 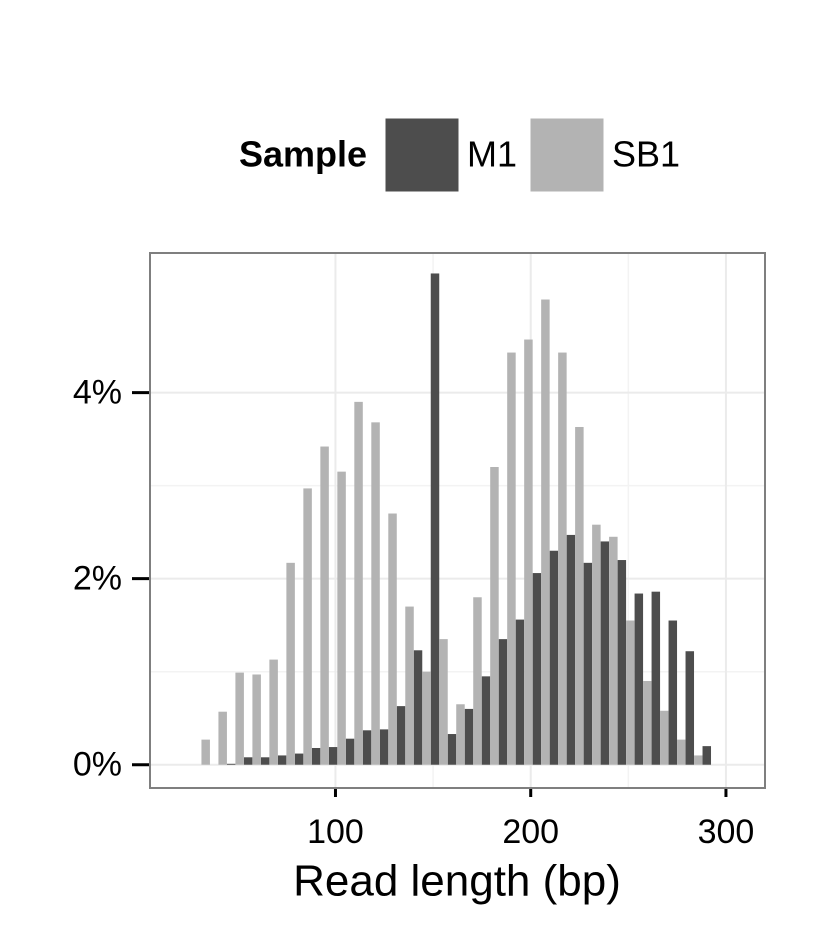 What do you see at coordinates (97, 765) in the screenshot?
I see `y-tick-label: 0%` at bounding box center [97, 765].